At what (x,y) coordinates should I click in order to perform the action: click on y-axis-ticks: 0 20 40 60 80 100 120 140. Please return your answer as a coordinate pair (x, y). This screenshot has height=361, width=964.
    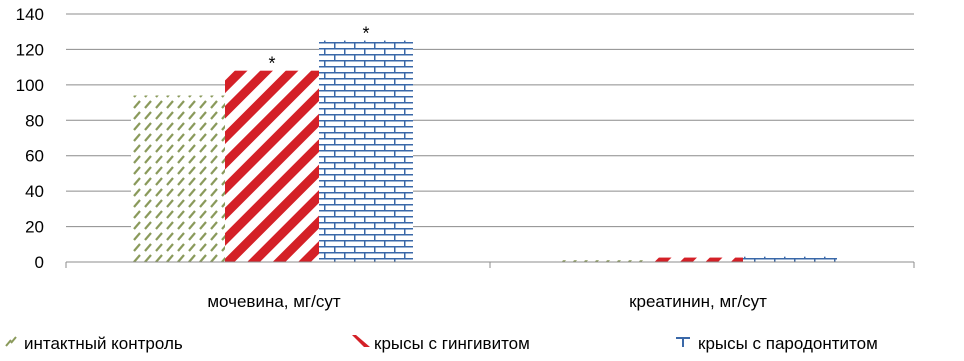
    Looking at the image, I should click on (30, 138).